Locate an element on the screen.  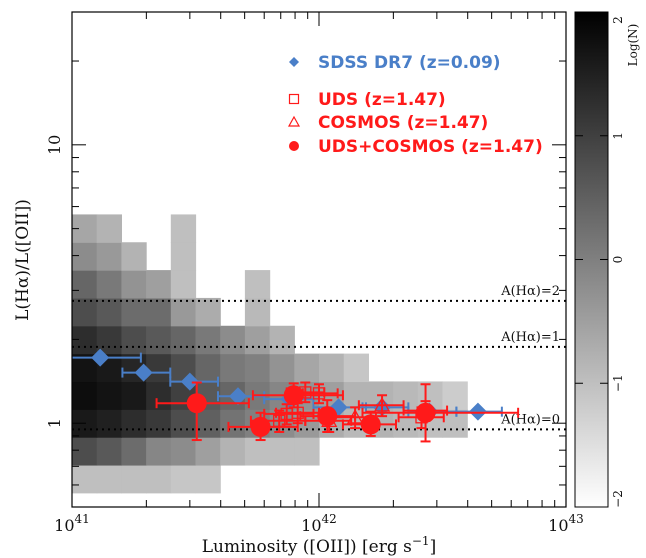
colorbar-ticks: −2 −1 0 1 2 is located at coordinates (600, 259).